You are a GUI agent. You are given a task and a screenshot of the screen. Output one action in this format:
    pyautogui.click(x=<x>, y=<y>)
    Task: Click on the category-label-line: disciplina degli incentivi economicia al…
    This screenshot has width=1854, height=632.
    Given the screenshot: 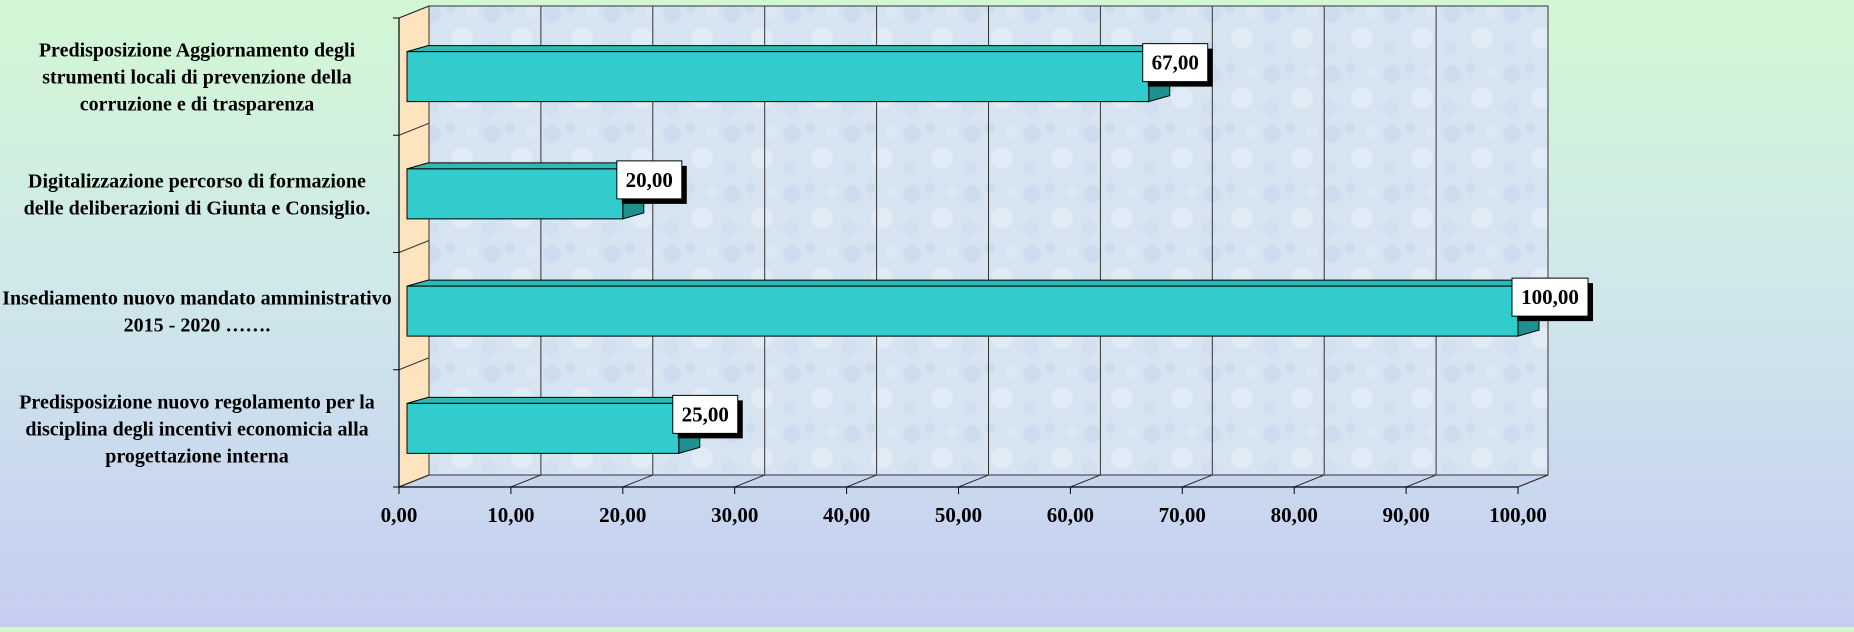 What is the action you would take?
    pyautogui.click(x=196, y=429)
    